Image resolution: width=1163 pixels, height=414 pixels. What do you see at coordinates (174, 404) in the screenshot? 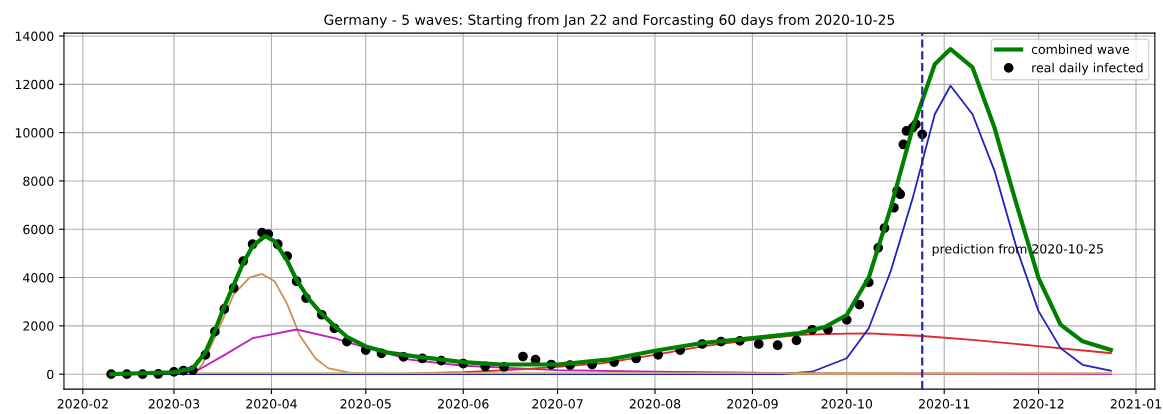
I see `x-tick-label: 2020-03` at bounding box center [174, 404].